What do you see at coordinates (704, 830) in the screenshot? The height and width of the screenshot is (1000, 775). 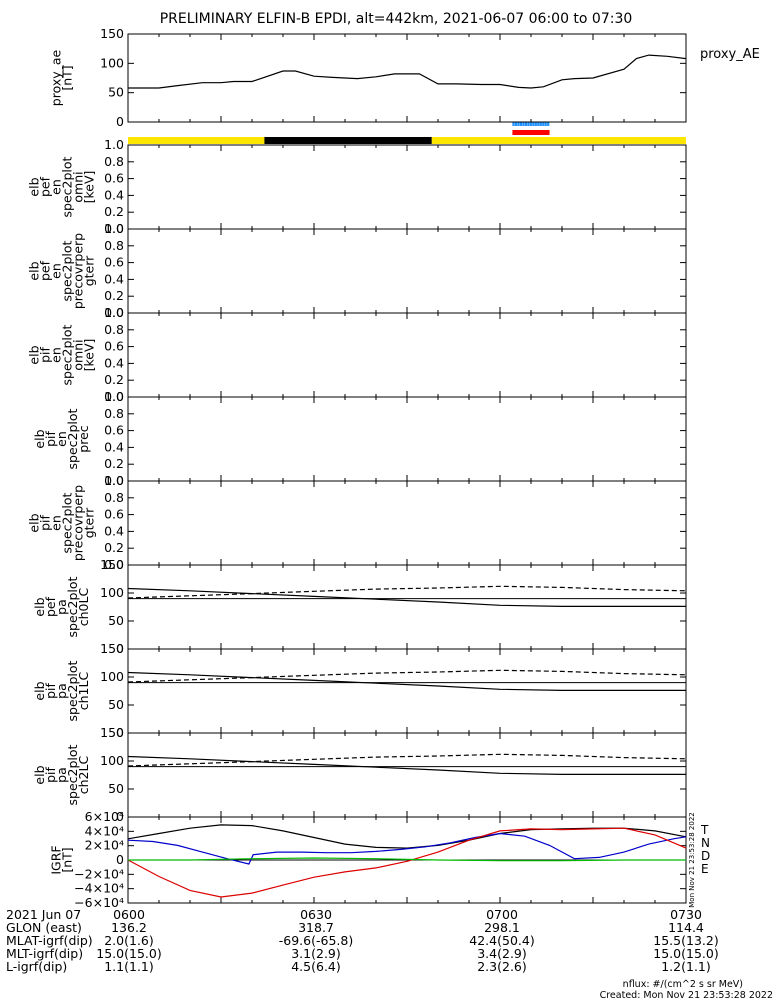 I see `legend-label-T: T` at bounding box center [704, 830].